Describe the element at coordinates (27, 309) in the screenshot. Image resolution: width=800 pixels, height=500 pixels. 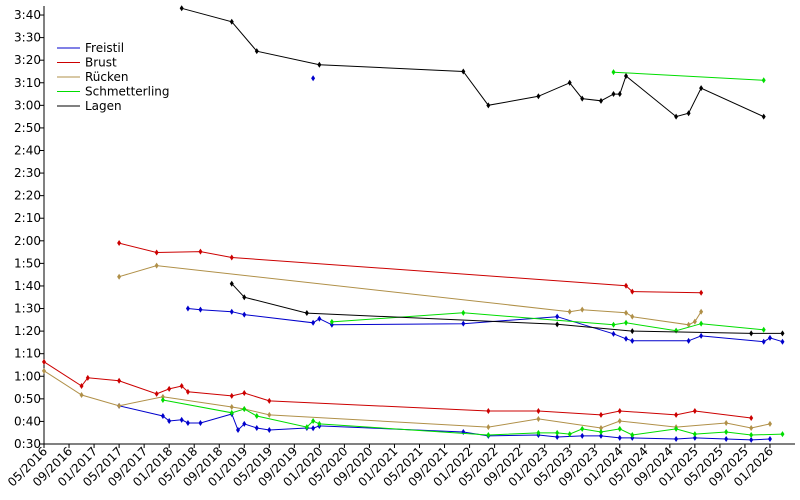
I see `y-tick-label: 1:30` at that location.